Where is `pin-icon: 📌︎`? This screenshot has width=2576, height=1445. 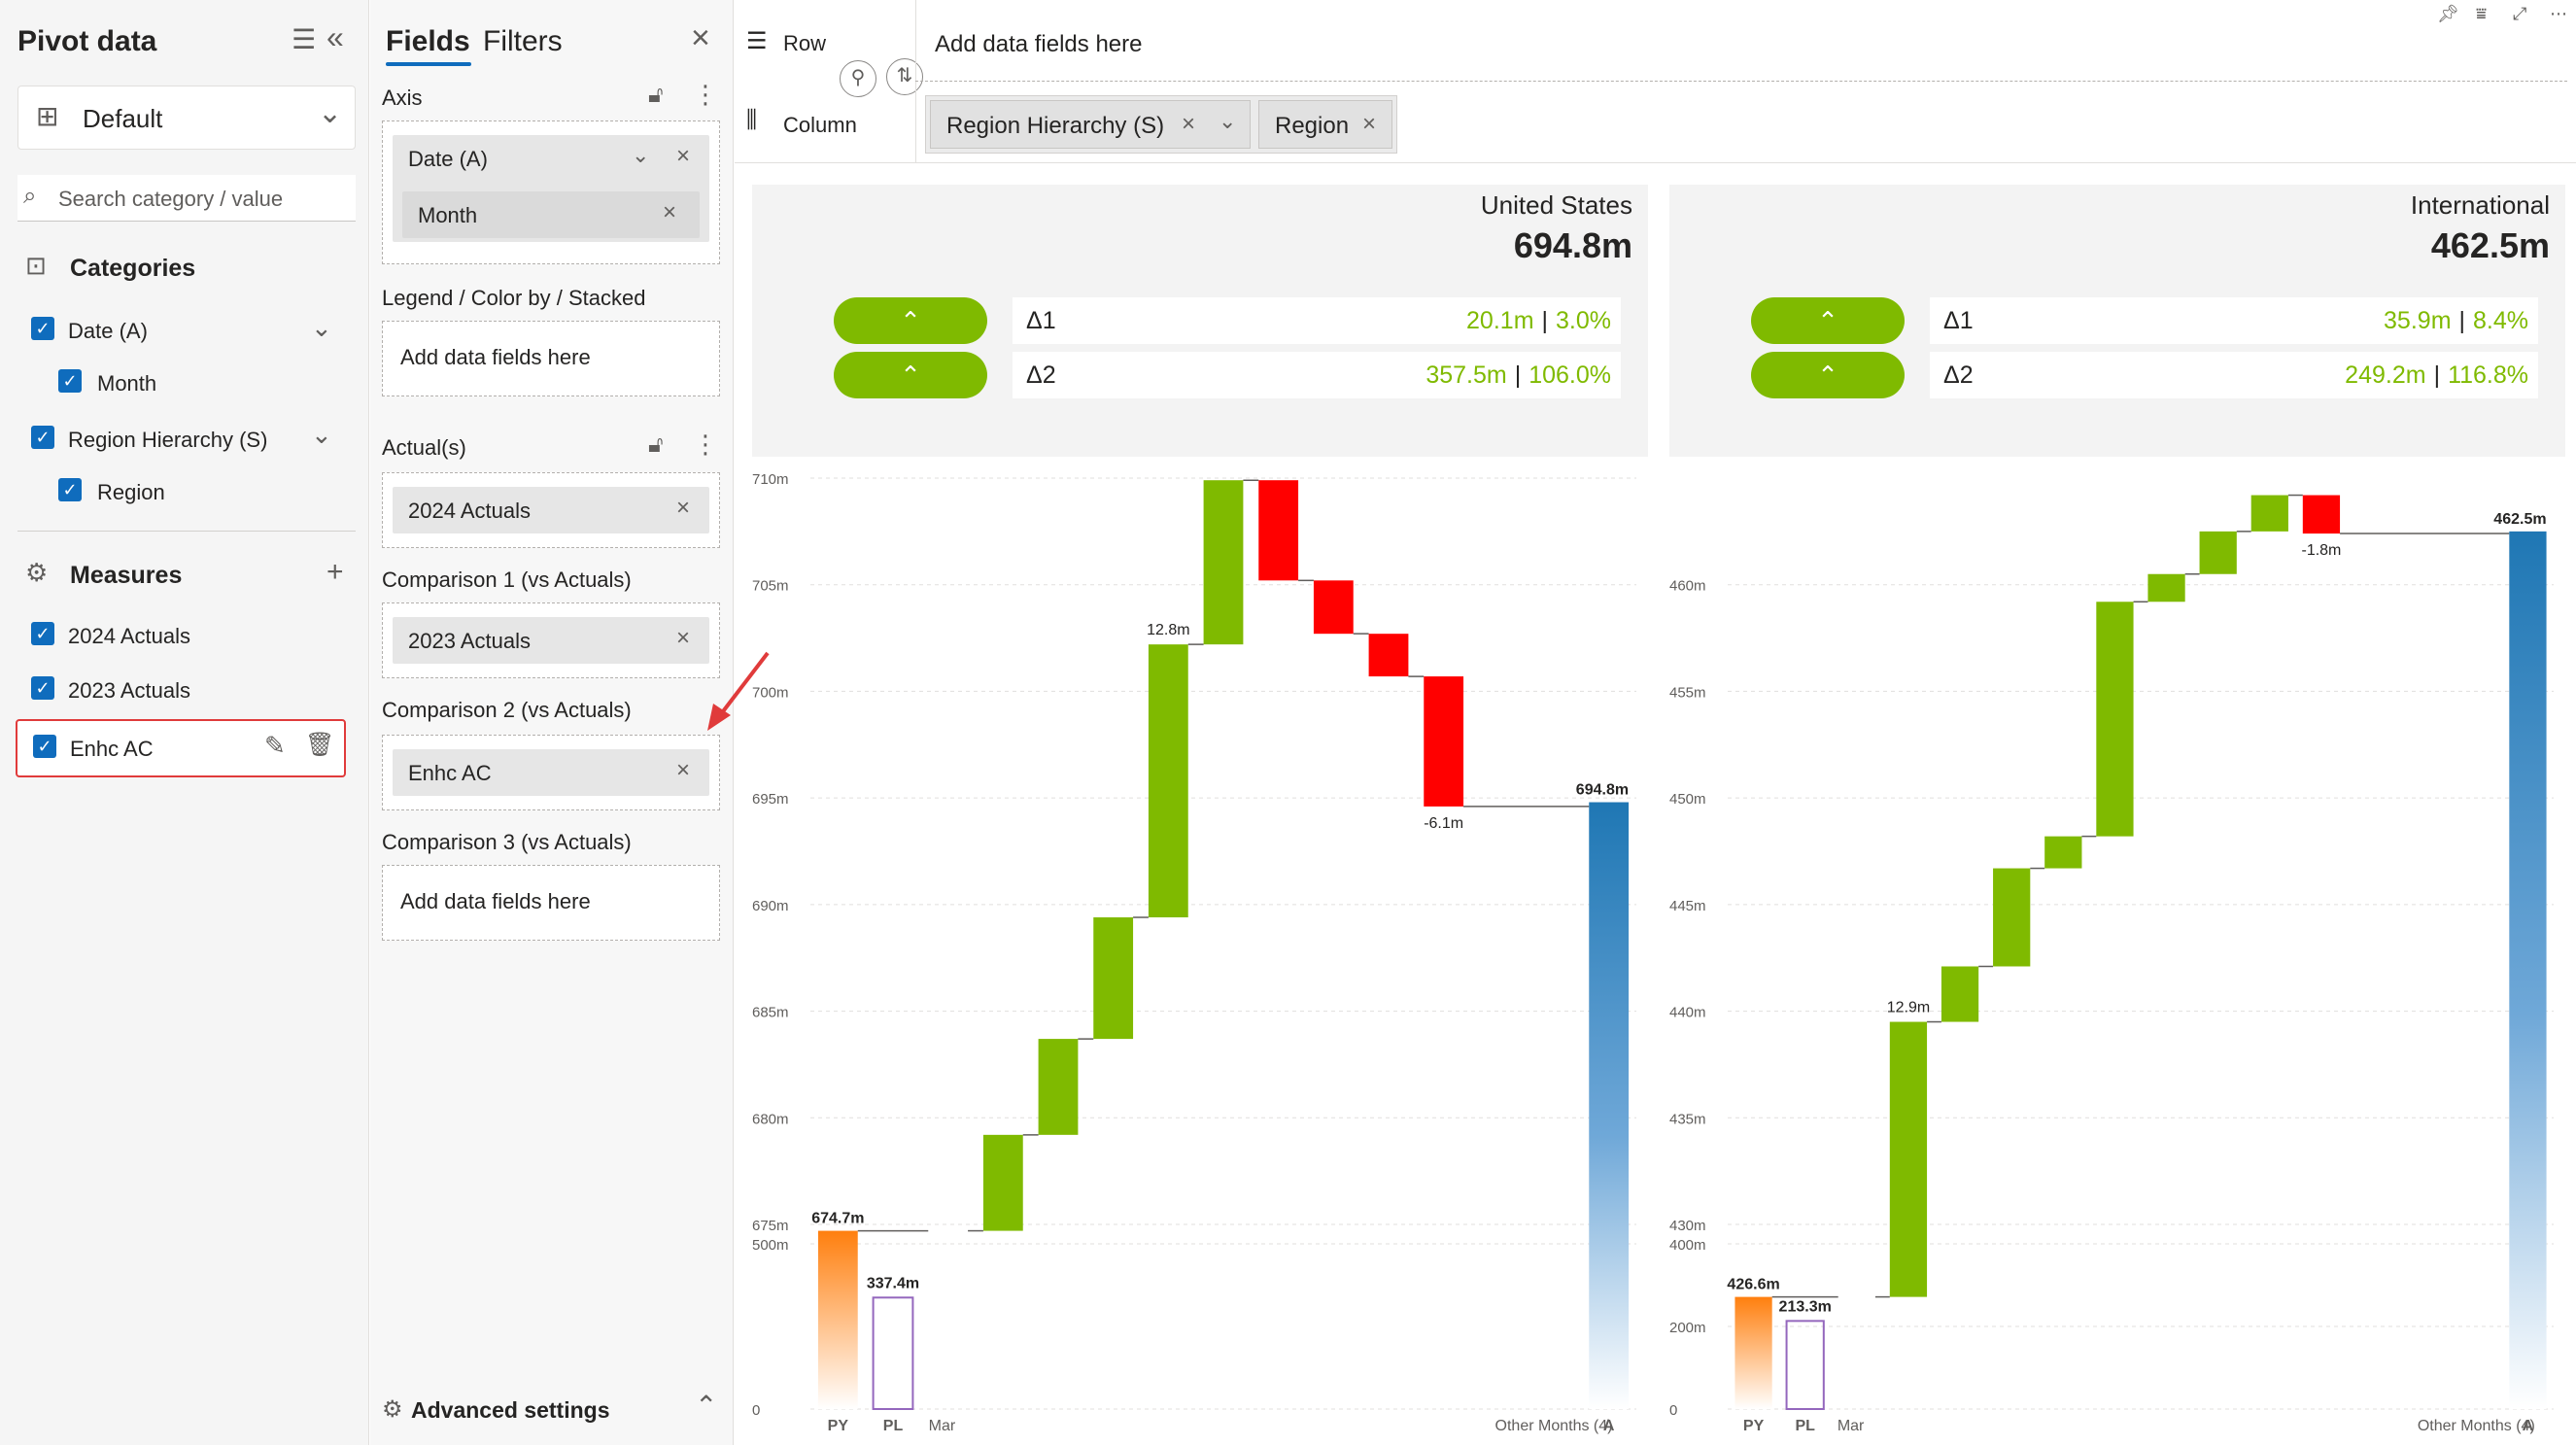 pin-icon: 📌︎ is located at coordinates (2448, 13).